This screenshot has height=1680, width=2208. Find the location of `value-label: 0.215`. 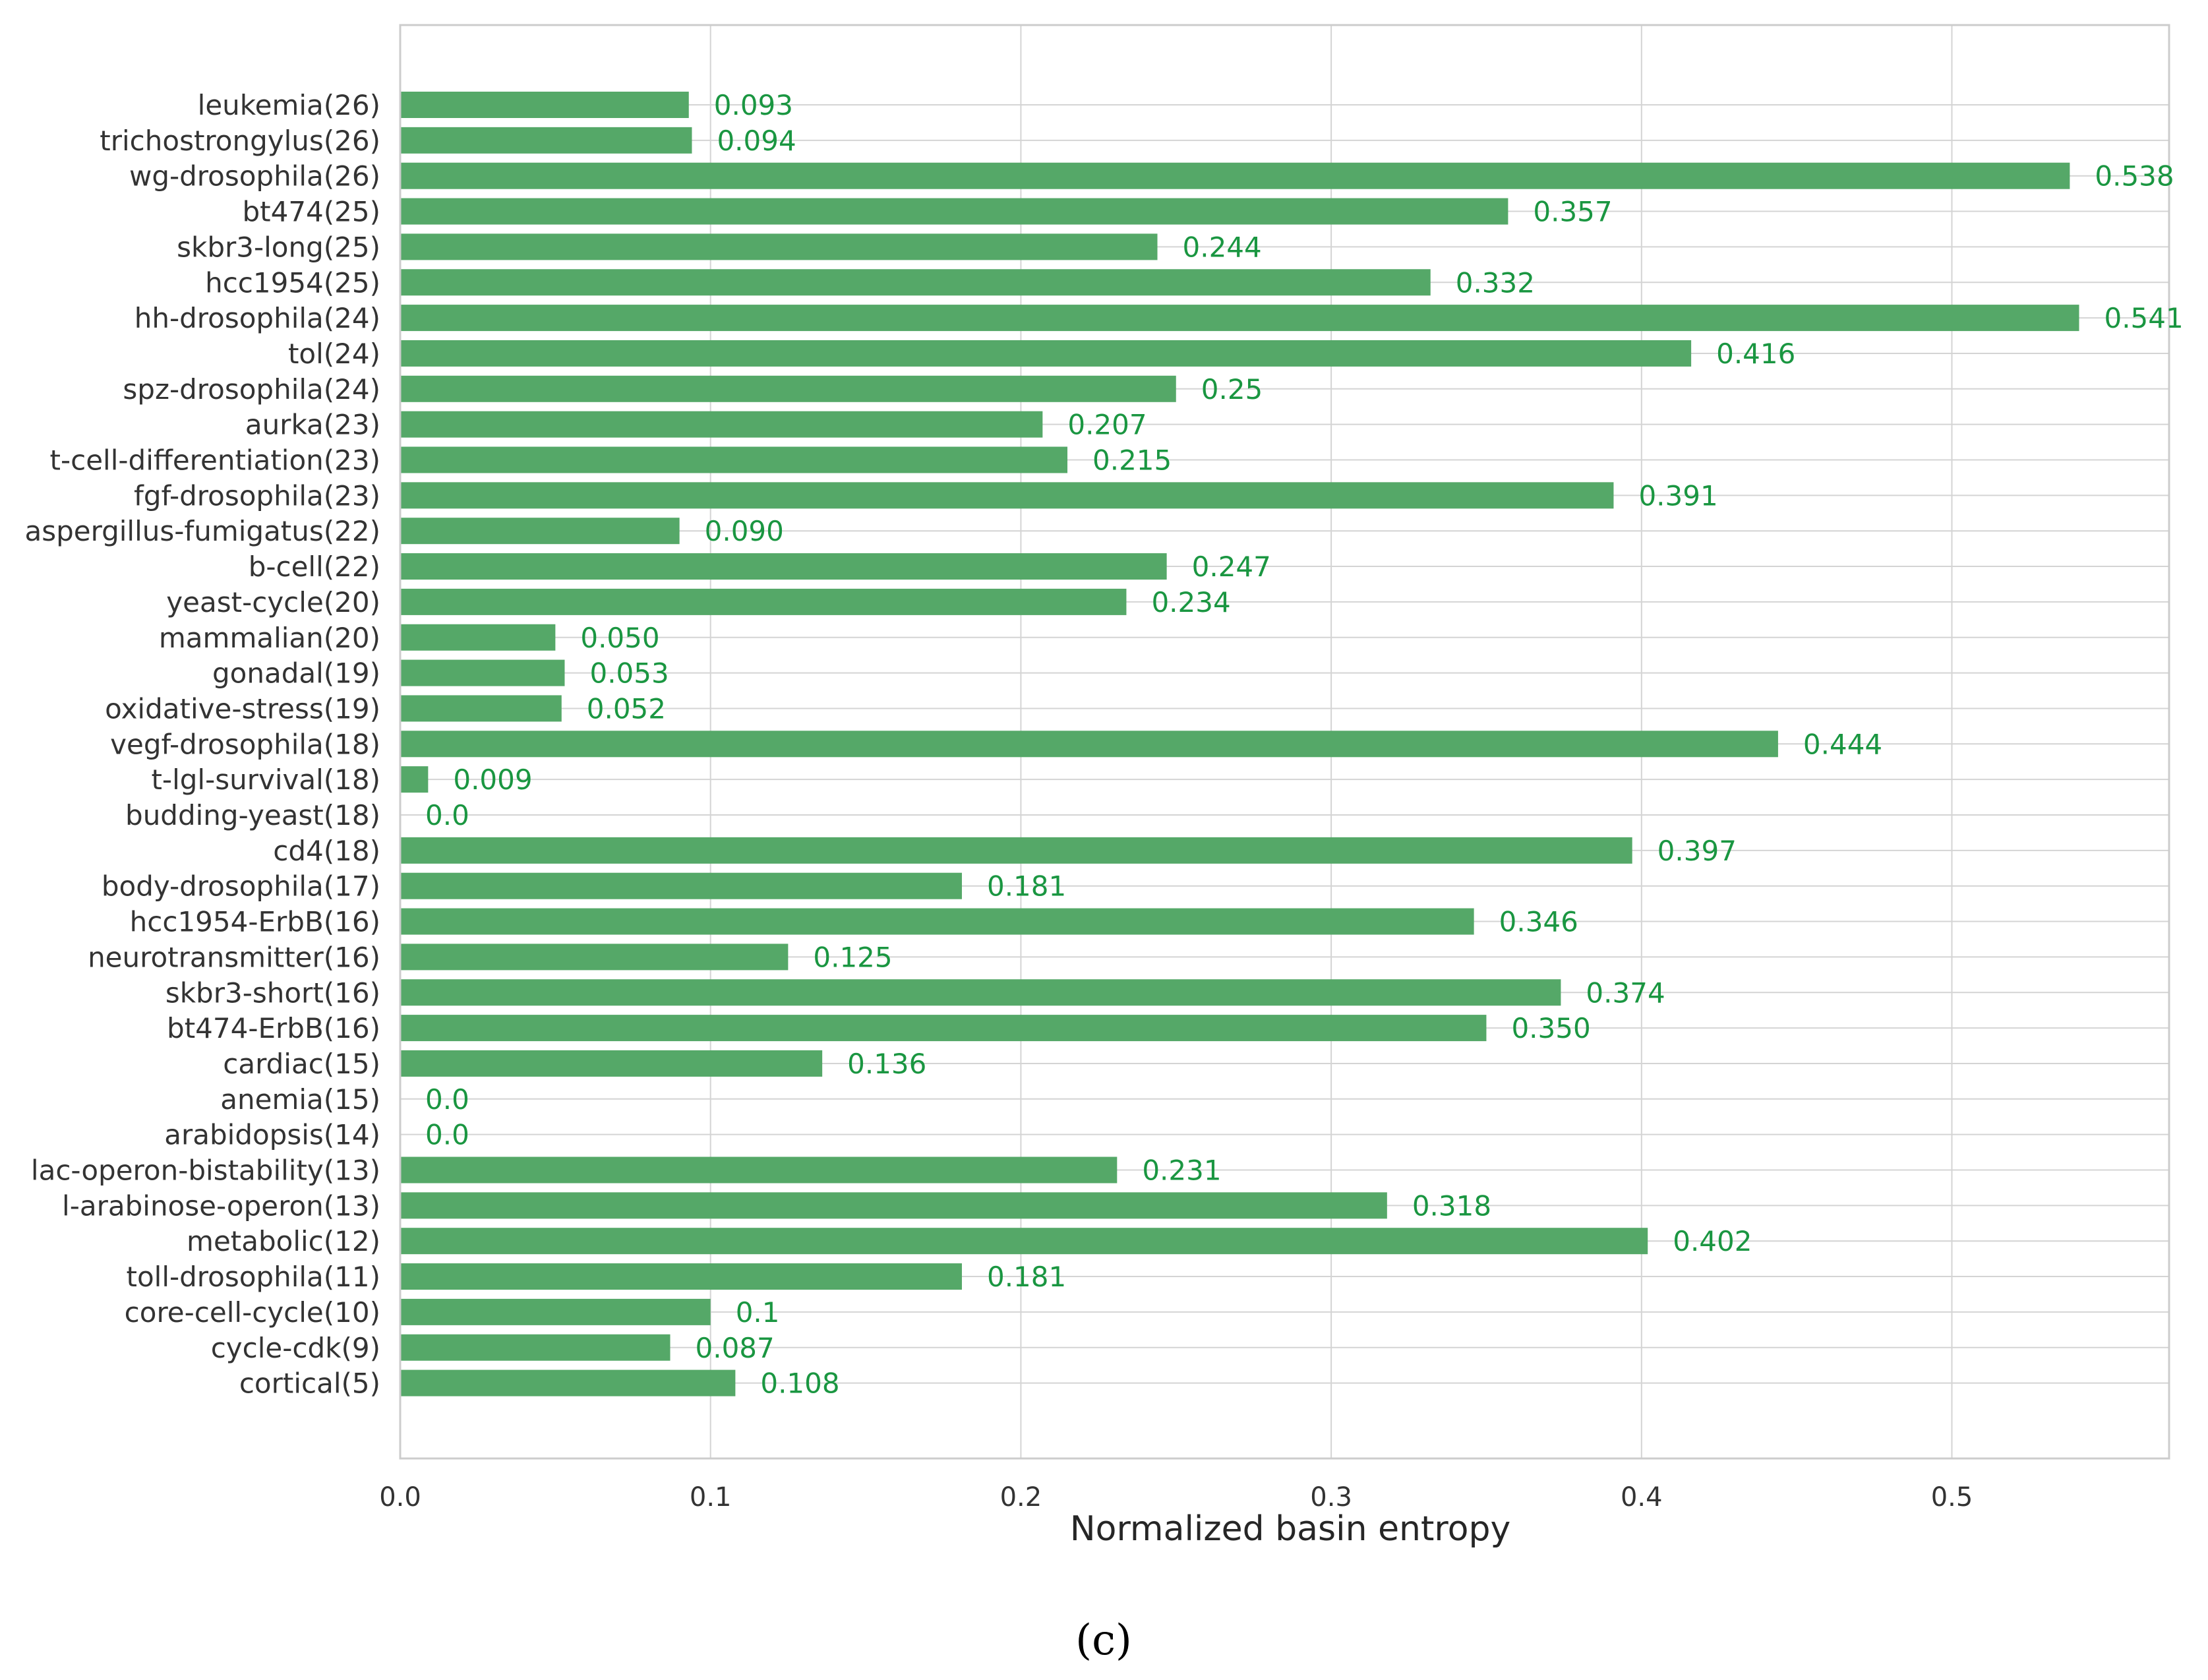

value-label: 0.215 is located at coordinates (1132, 460).